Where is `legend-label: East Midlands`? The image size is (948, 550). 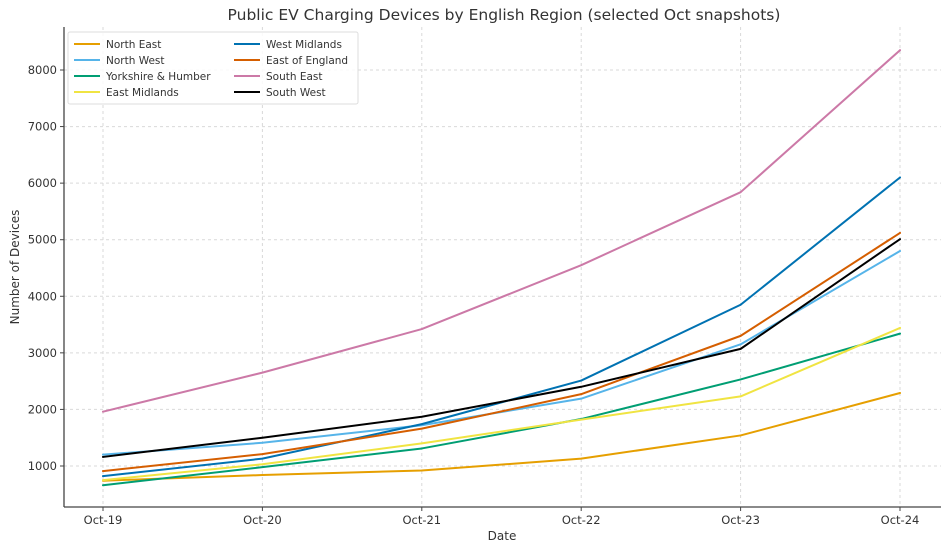 legend-label: East Midlands is located at coordinates (142, 93).